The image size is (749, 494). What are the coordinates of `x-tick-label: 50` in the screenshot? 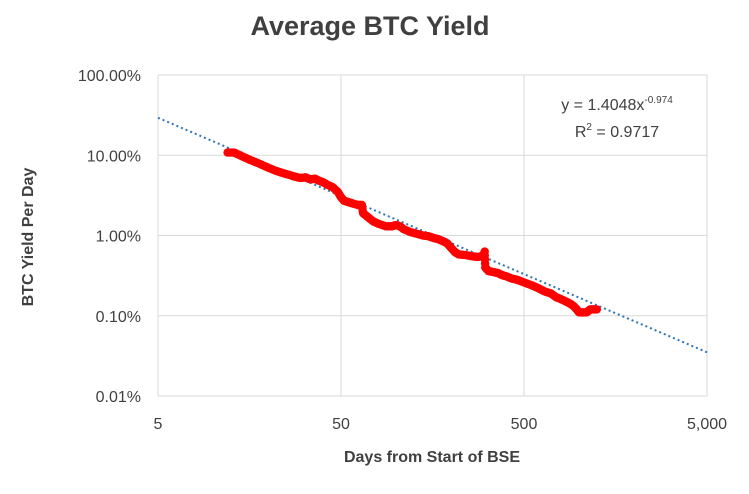 It's located at (341, 424).